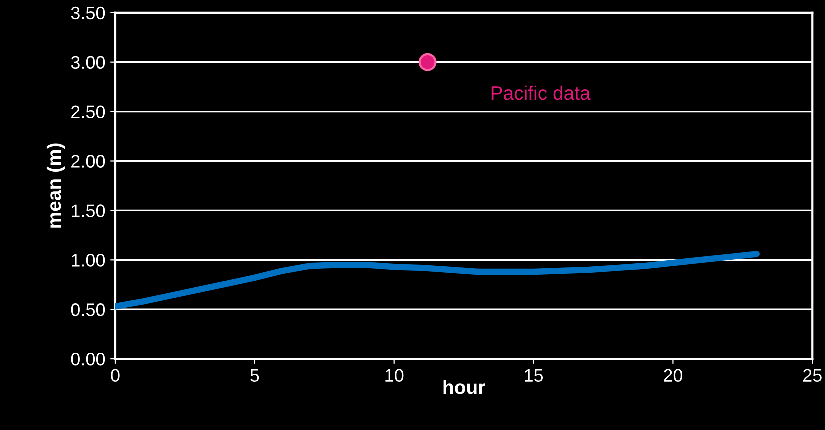  I want to click on x-tick-label: 10, so click(395, 375).